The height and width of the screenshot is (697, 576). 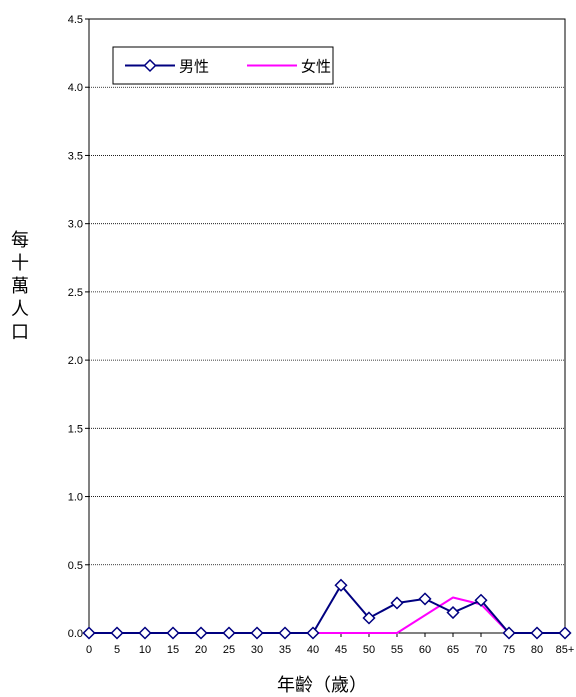 I want to click on x-tick-label: 0, so click(x=89, y=650).